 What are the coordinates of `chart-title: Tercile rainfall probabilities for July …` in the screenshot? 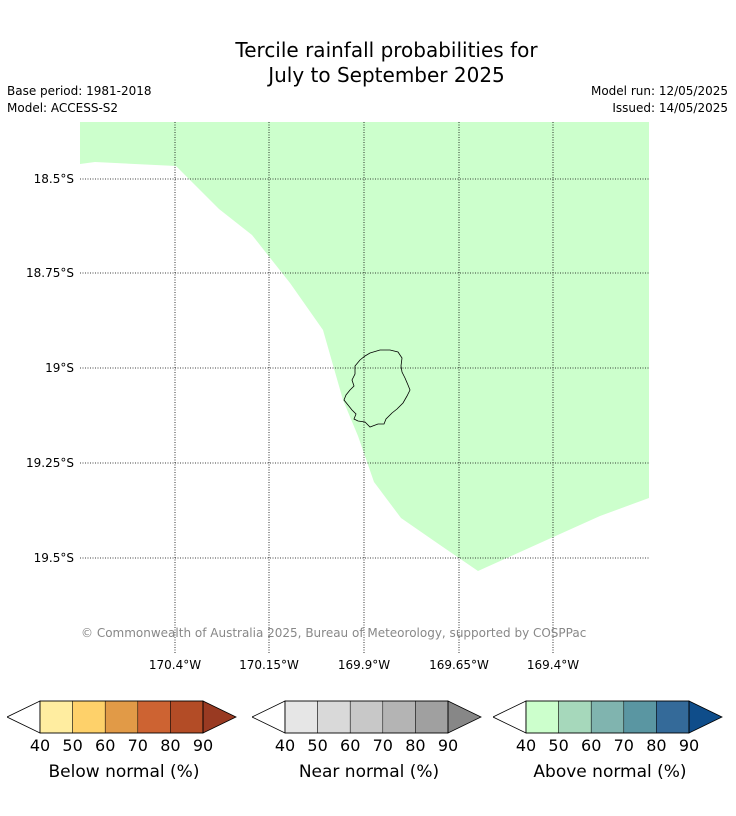 It's located at (368, 63).